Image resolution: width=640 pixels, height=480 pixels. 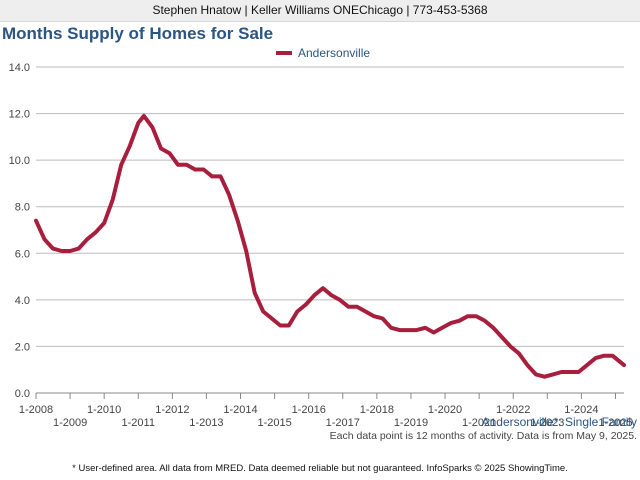 What do you see at coordinates (334, 53) in the screenshot?
I see `legend-label: Andersonville` at bounding box center [334, 53].